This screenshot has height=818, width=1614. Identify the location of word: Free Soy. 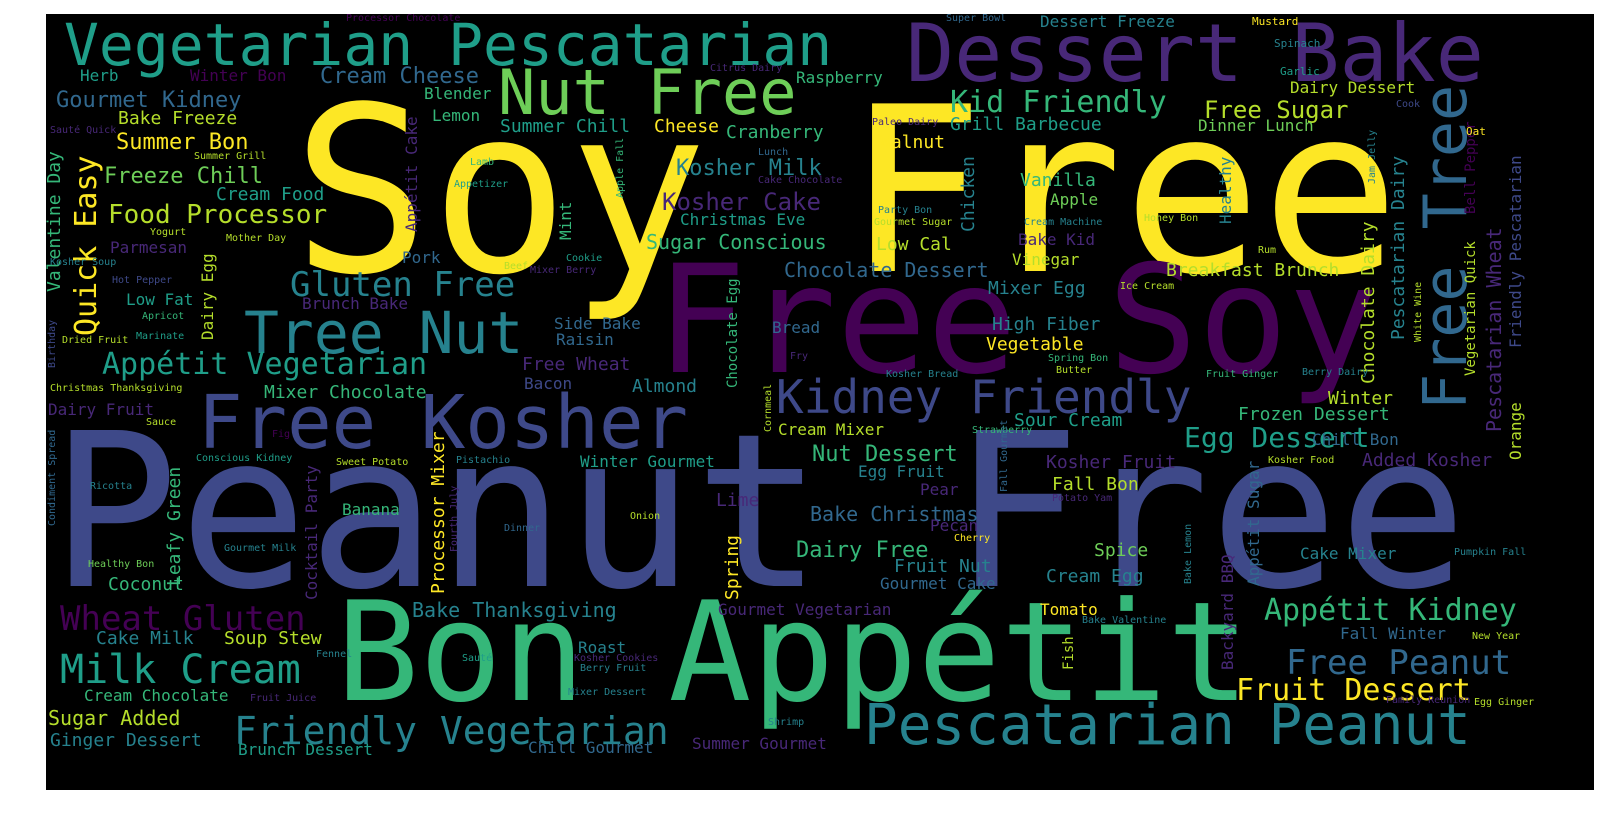
(1017, 321).